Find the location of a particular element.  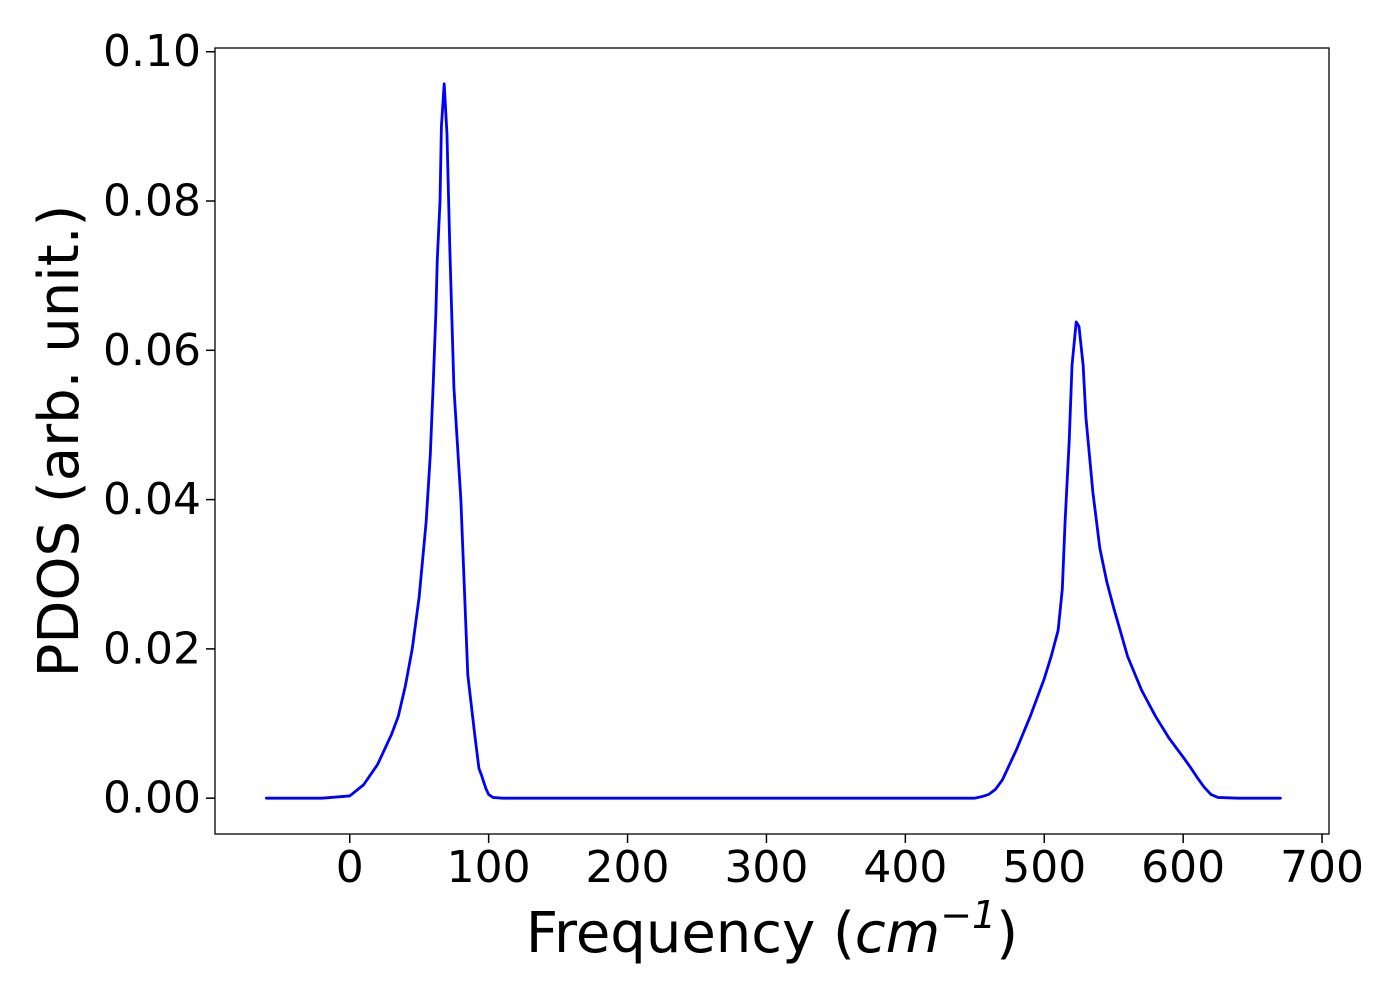

x-tick-label: 700 is located at coordinates (1322, 867).